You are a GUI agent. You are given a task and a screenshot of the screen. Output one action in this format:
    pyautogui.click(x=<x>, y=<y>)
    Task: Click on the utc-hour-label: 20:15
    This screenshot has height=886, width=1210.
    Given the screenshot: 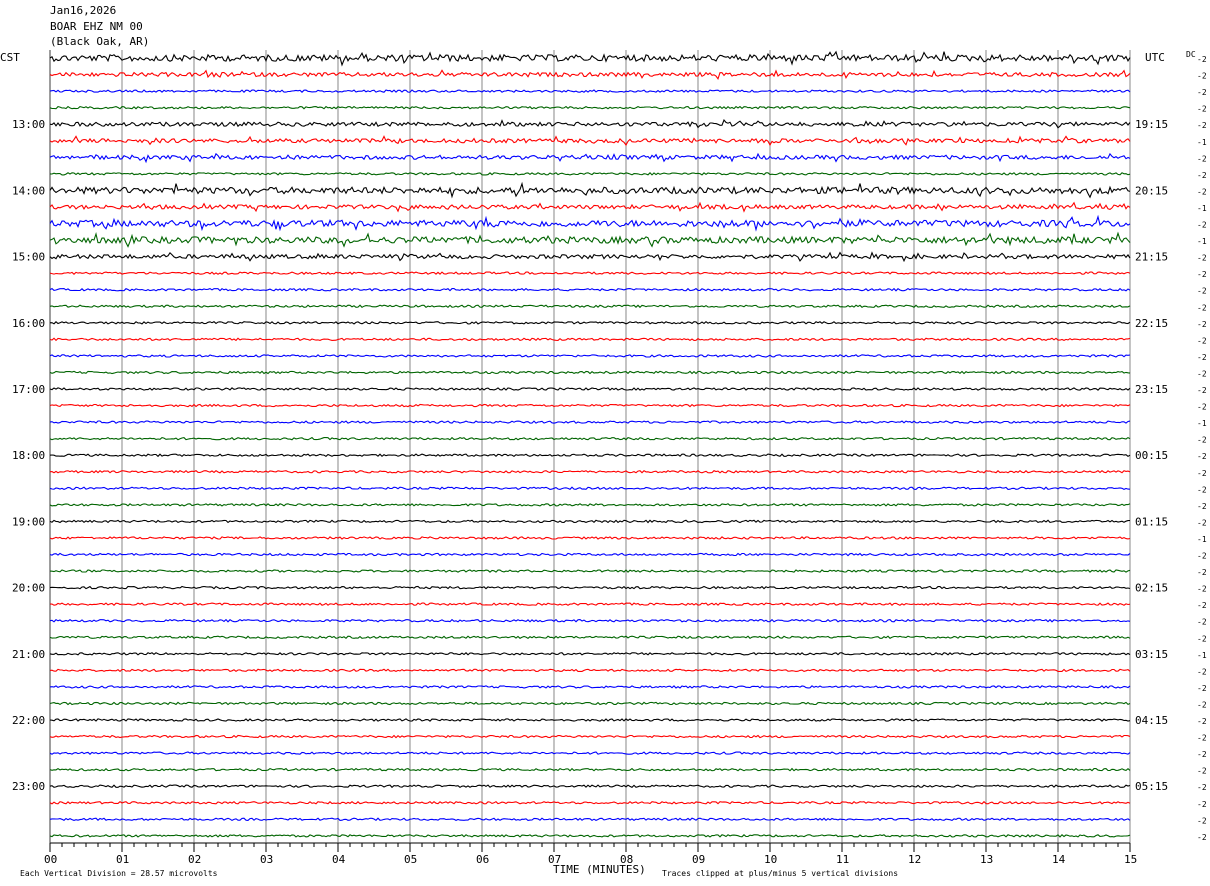 What is the action you would take?
    pyautogui.click(x=1151, y=190)
    